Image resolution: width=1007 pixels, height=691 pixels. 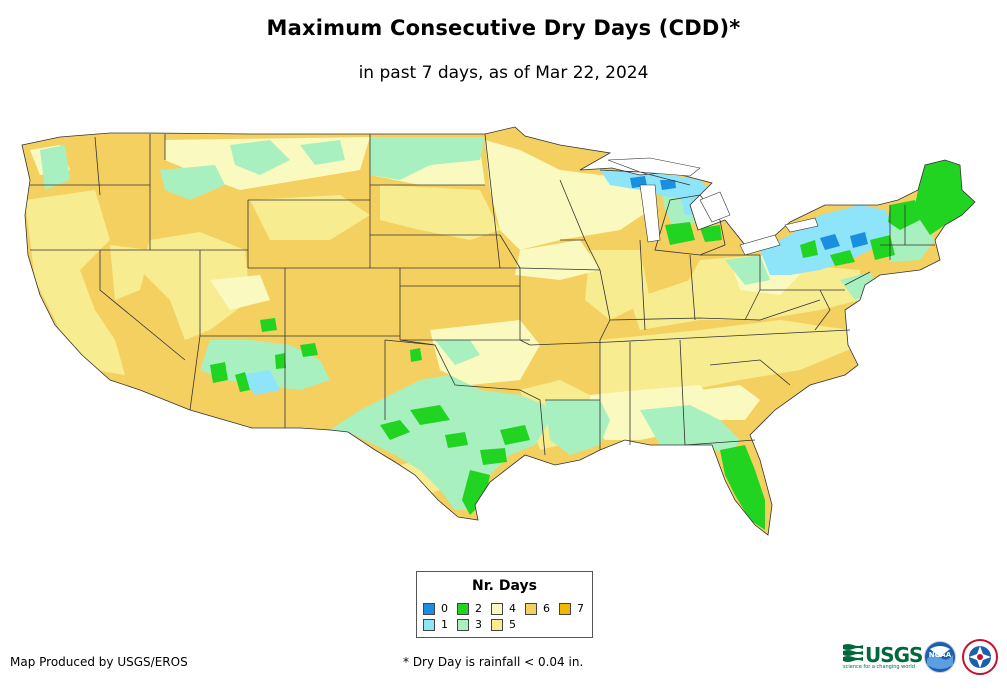 I want to click on noaa-emblem-icon, so click(x=940, y=657).